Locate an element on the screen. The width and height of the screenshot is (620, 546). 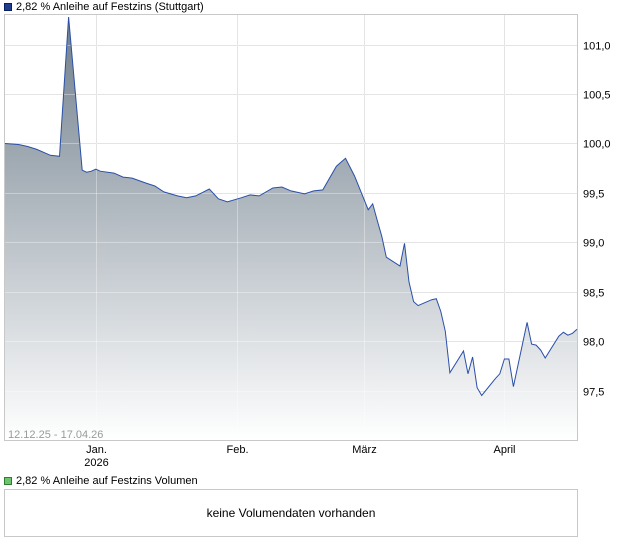
x-tick-label: Feb. is located at coordinates (237, 450).